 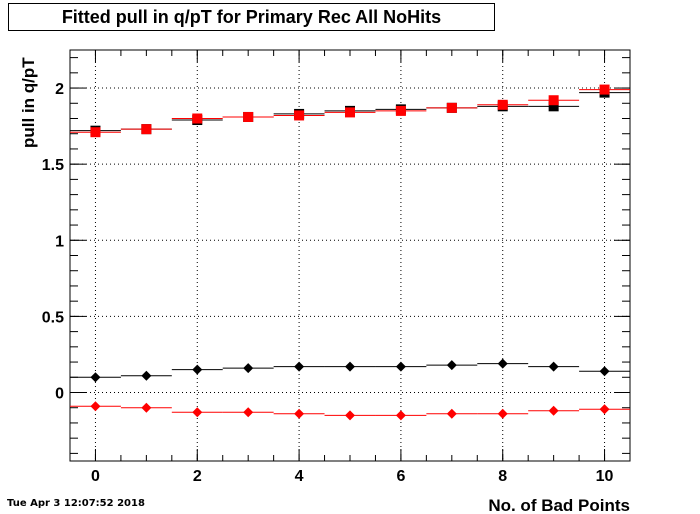 What do you see at coordinates (400, 476) in the screenshot?
I see `x-tick-label: 6` at bounding box center [400, 476].